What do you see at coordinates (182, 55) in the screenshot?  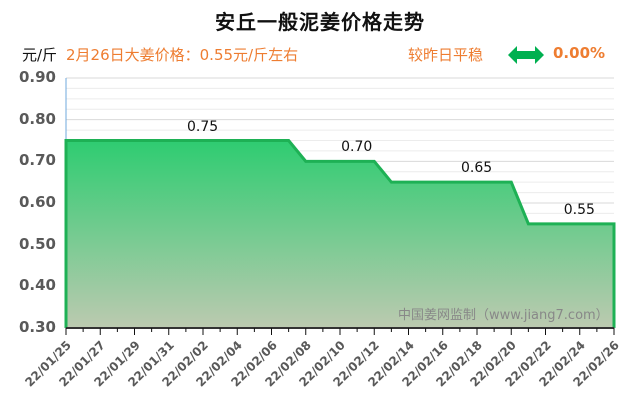 I see `price-headline: 2月26日大姜价格：0.55元/斤左右` at bounding box center [182, 55].